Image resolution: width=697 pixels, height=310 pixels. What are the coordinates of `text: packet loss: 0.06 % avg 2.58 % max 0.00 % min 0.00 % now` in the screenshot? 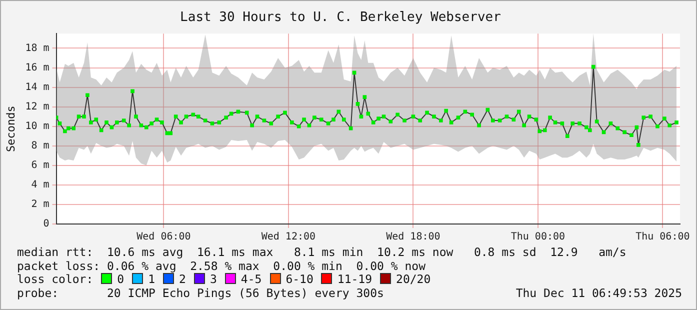 It's located at (221, 265).